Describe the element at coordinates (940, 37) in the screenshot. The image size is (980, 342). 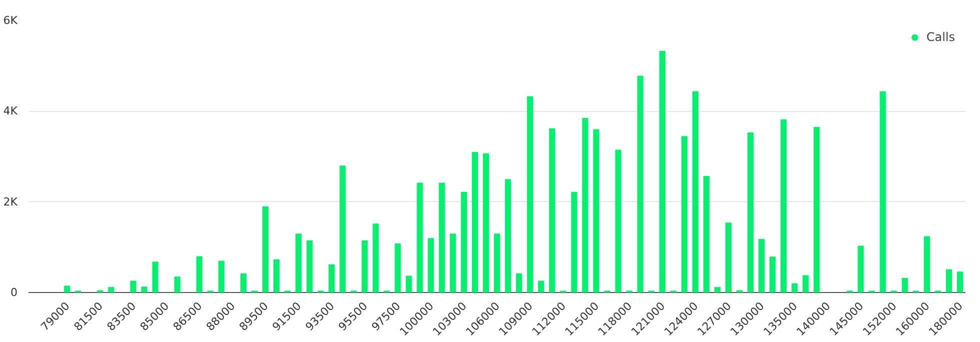
I see `legend-label: Calls` at that location.